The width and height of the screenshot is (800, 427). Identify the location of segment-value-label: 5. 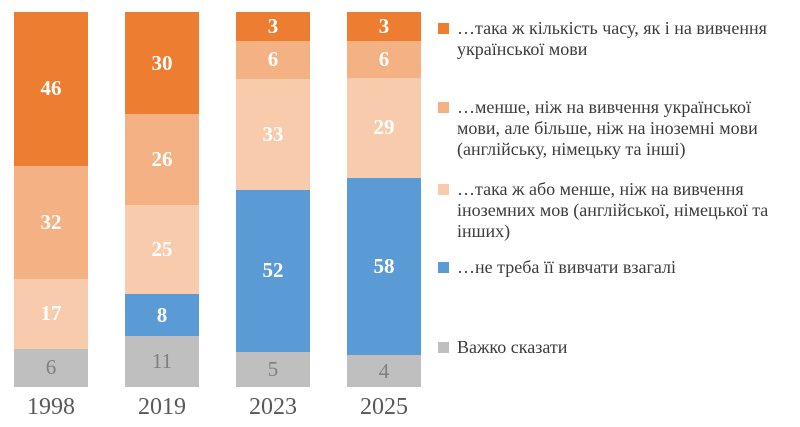
(273, 369).